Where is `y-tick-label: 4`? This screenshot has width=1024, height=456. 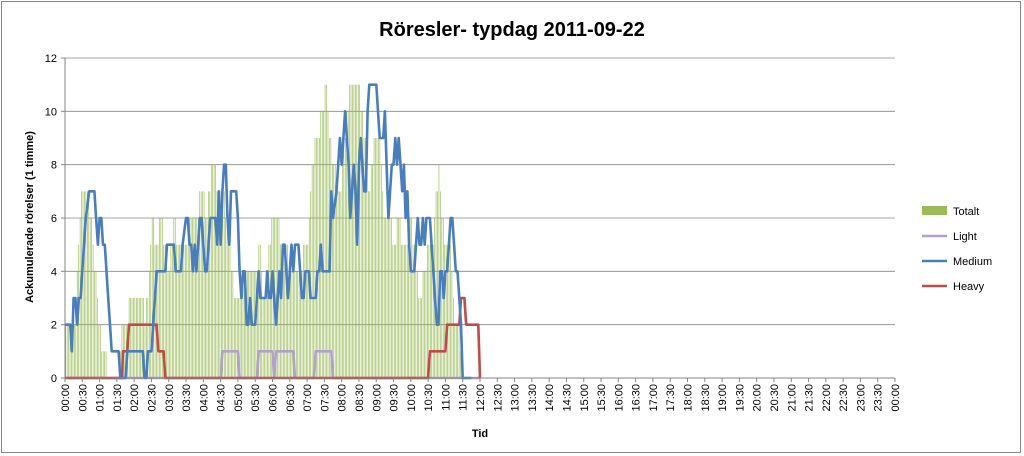 y-tick-label: 4 is located at coordinates (54, 272).